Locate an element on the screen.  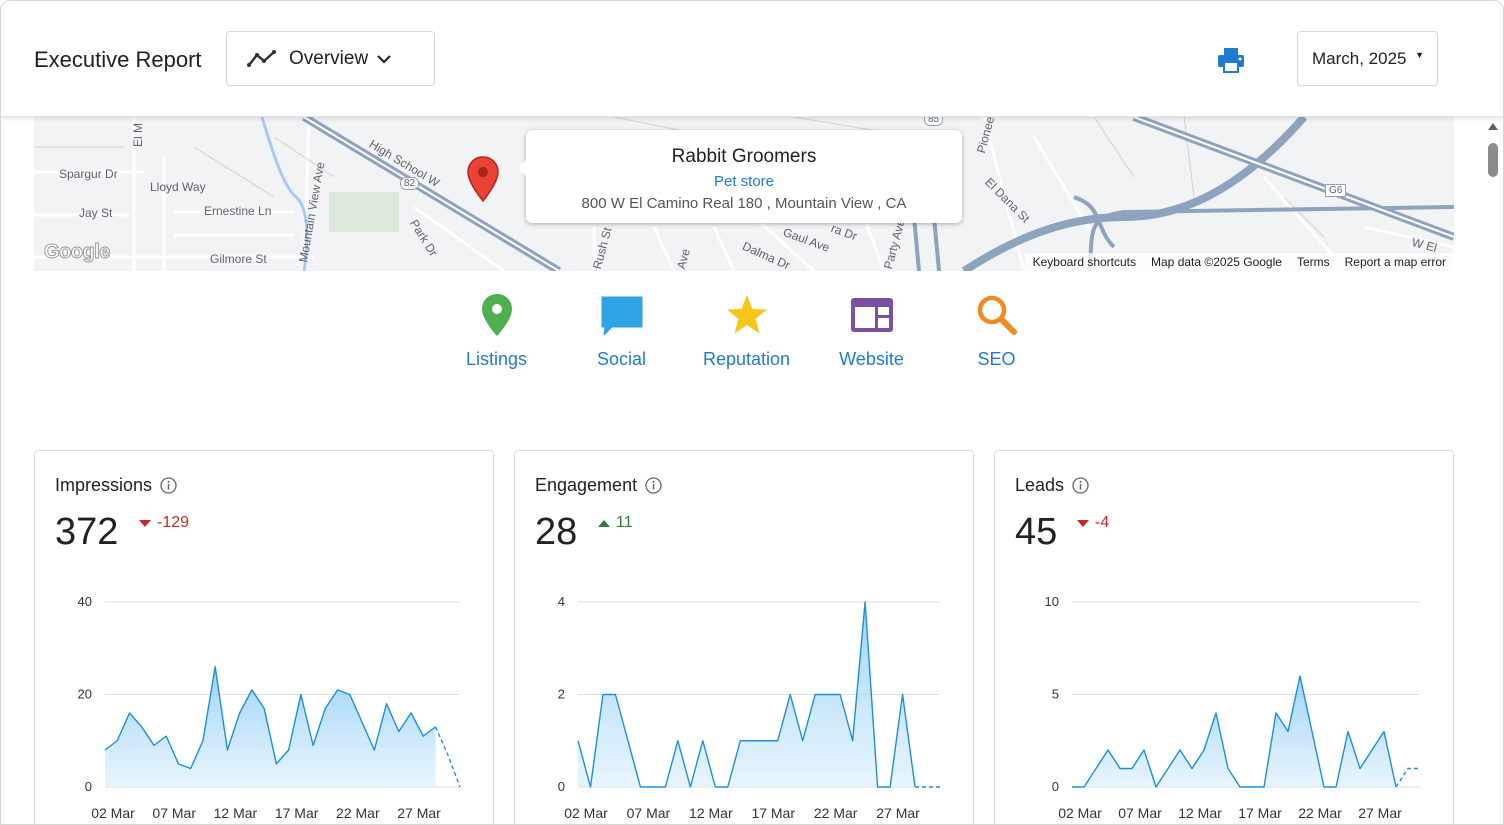
card-title: Impressions is located at coordinates (116, 485).